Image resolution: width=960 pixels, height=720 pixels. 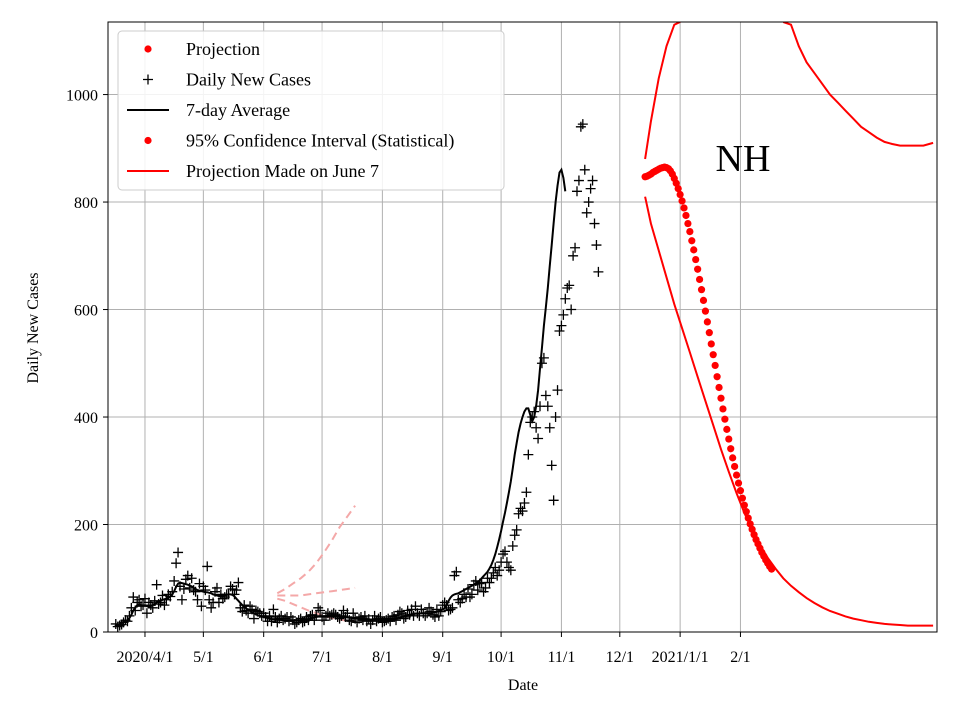 I want to click on early-projection-middle-line, so click(x=316, y=591).